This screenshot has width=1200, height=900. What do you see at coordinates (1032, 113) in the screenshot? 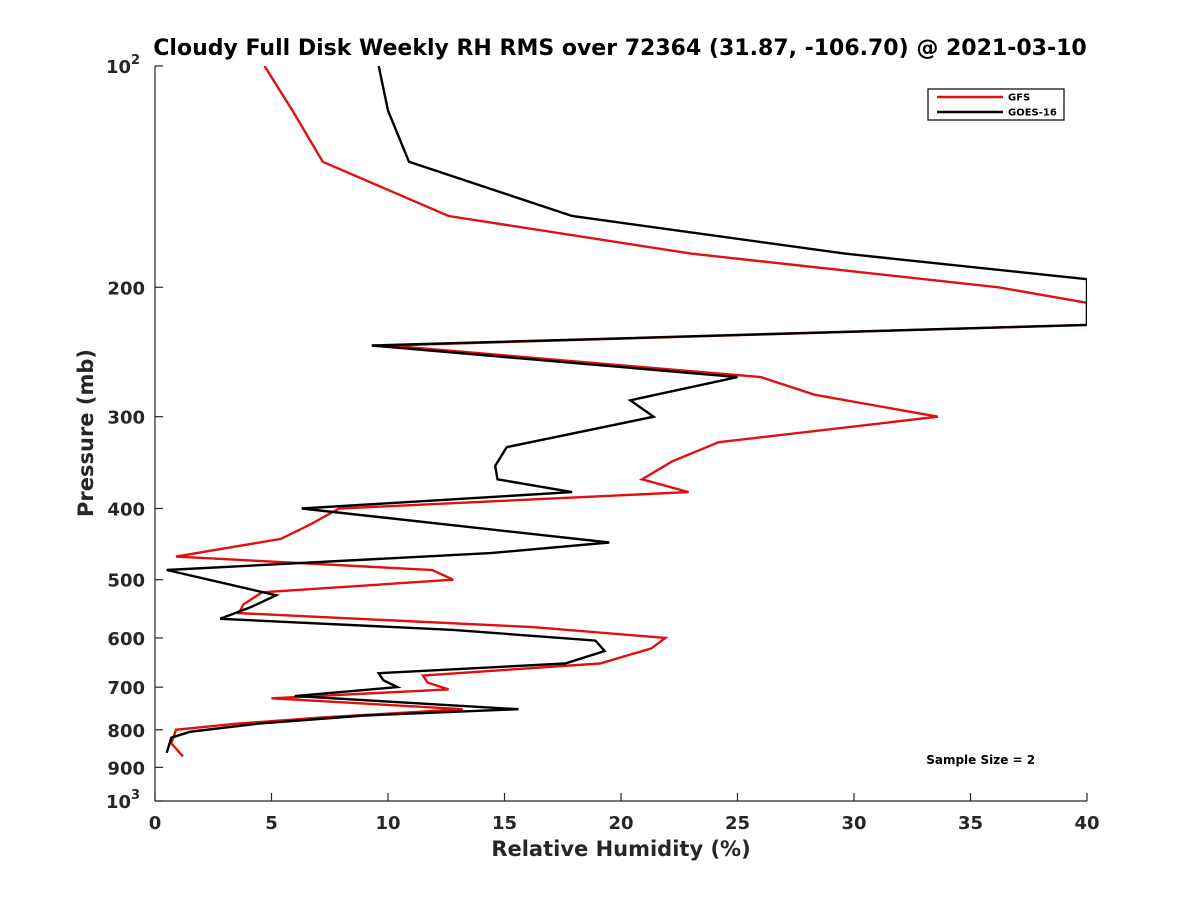
I see `legend-label: GOES-16` at bounding box center [1032, 113].